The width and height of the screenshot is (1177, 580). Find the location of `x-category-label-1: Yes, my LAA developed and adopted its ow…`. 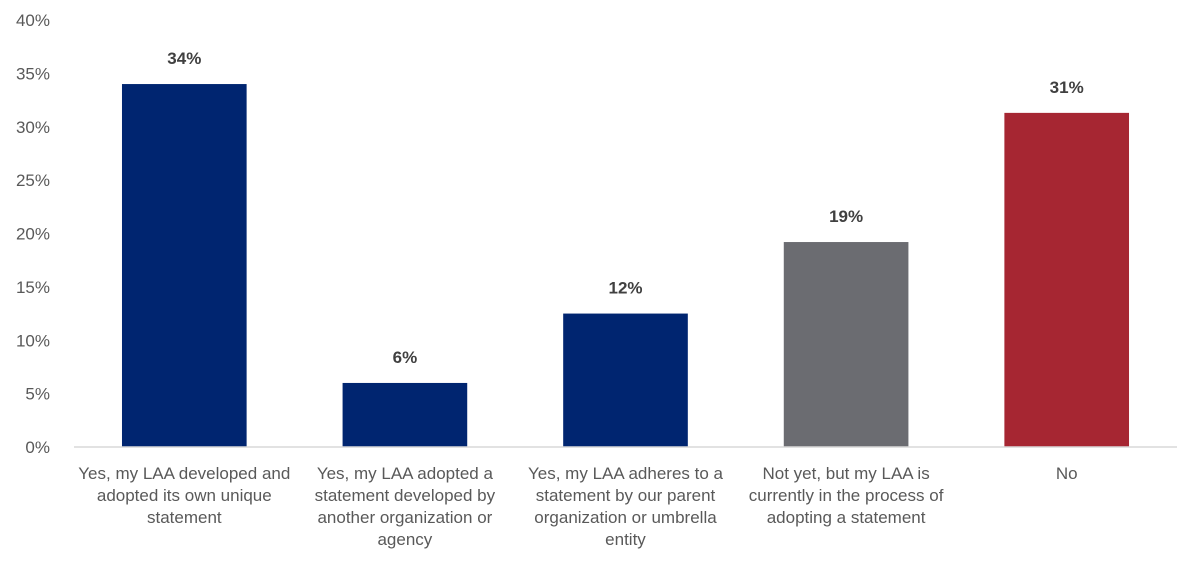

x-category-label-1: Yes, my LAA developed and adopted its ow… is located at coordinates (184, 495).